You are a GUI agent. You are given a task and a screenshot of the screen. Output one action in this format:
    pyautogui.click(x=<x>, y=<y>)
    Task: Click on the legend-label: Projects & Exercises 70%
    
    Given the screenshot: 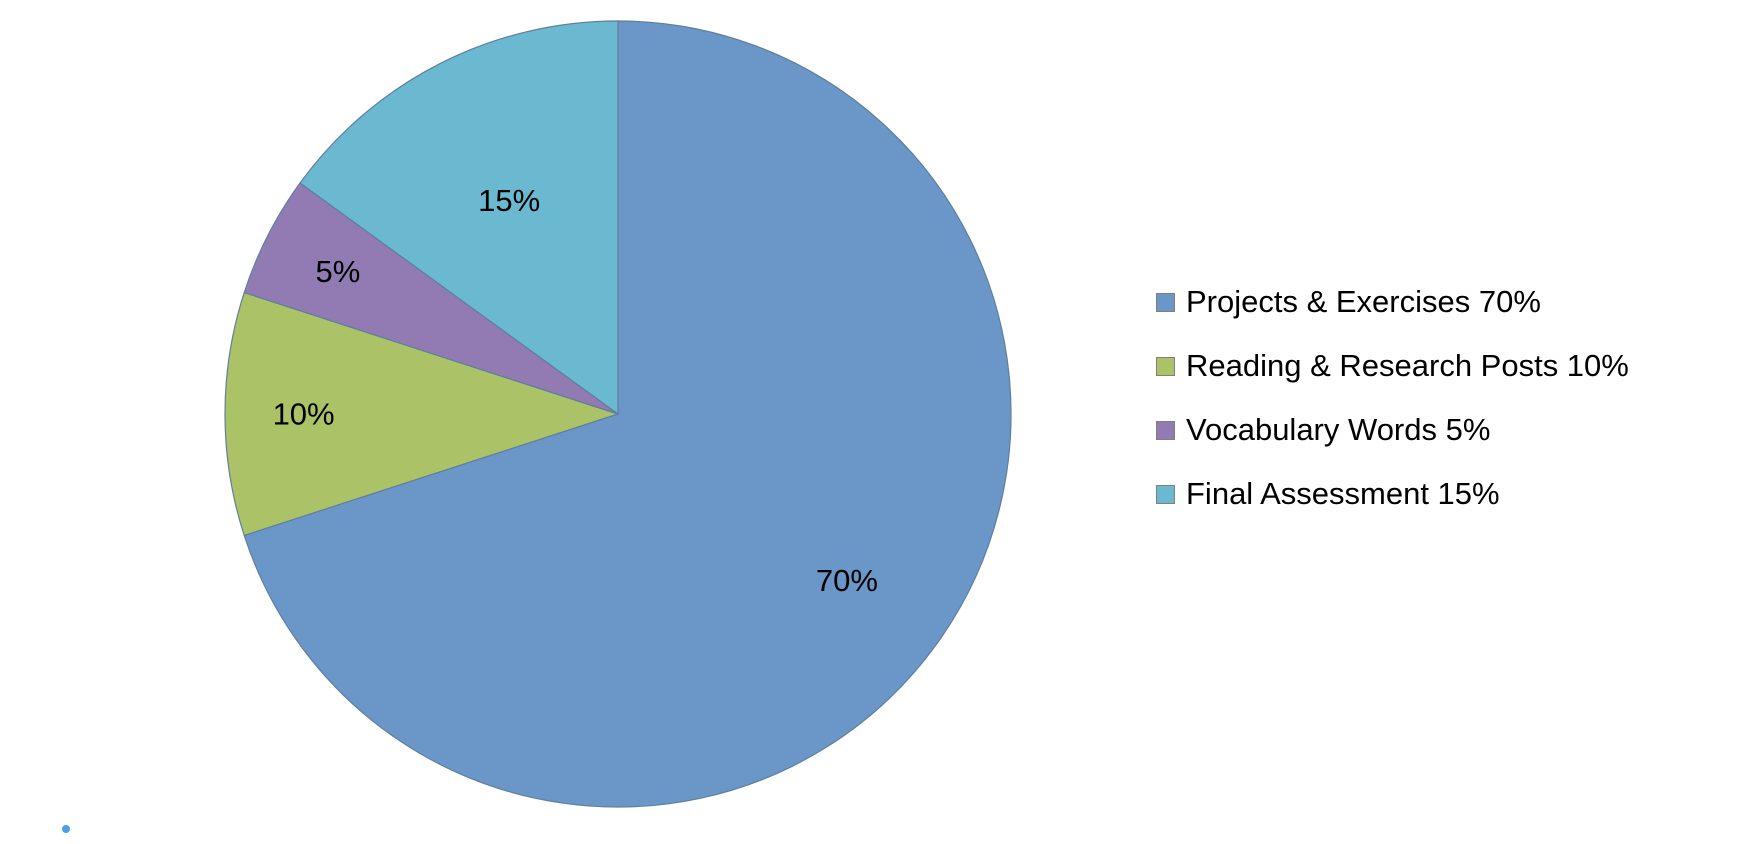 What is the action you would take?
    pyautogui.click(x=1363, y=301)
    